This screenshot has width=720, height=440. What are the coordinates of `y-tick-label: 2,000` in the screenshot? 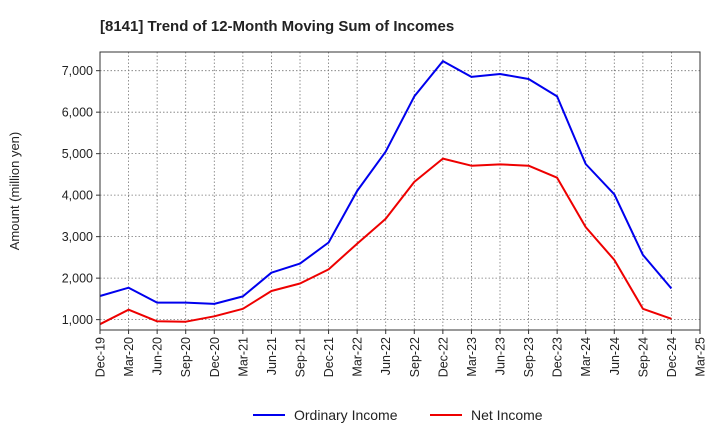 It's located at (77, 279).